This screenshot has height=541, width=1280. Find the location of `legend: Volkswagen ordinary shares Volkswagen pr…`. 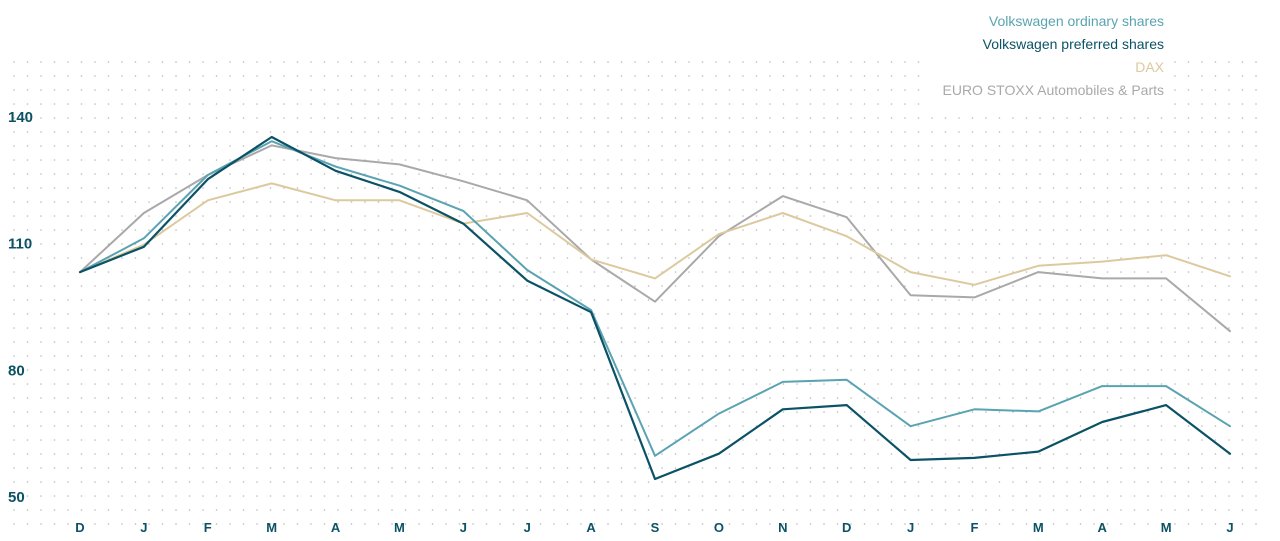

legend: Volkswagen ordinary shares Volkswagen pr… is located at coordinates (1045, 57).